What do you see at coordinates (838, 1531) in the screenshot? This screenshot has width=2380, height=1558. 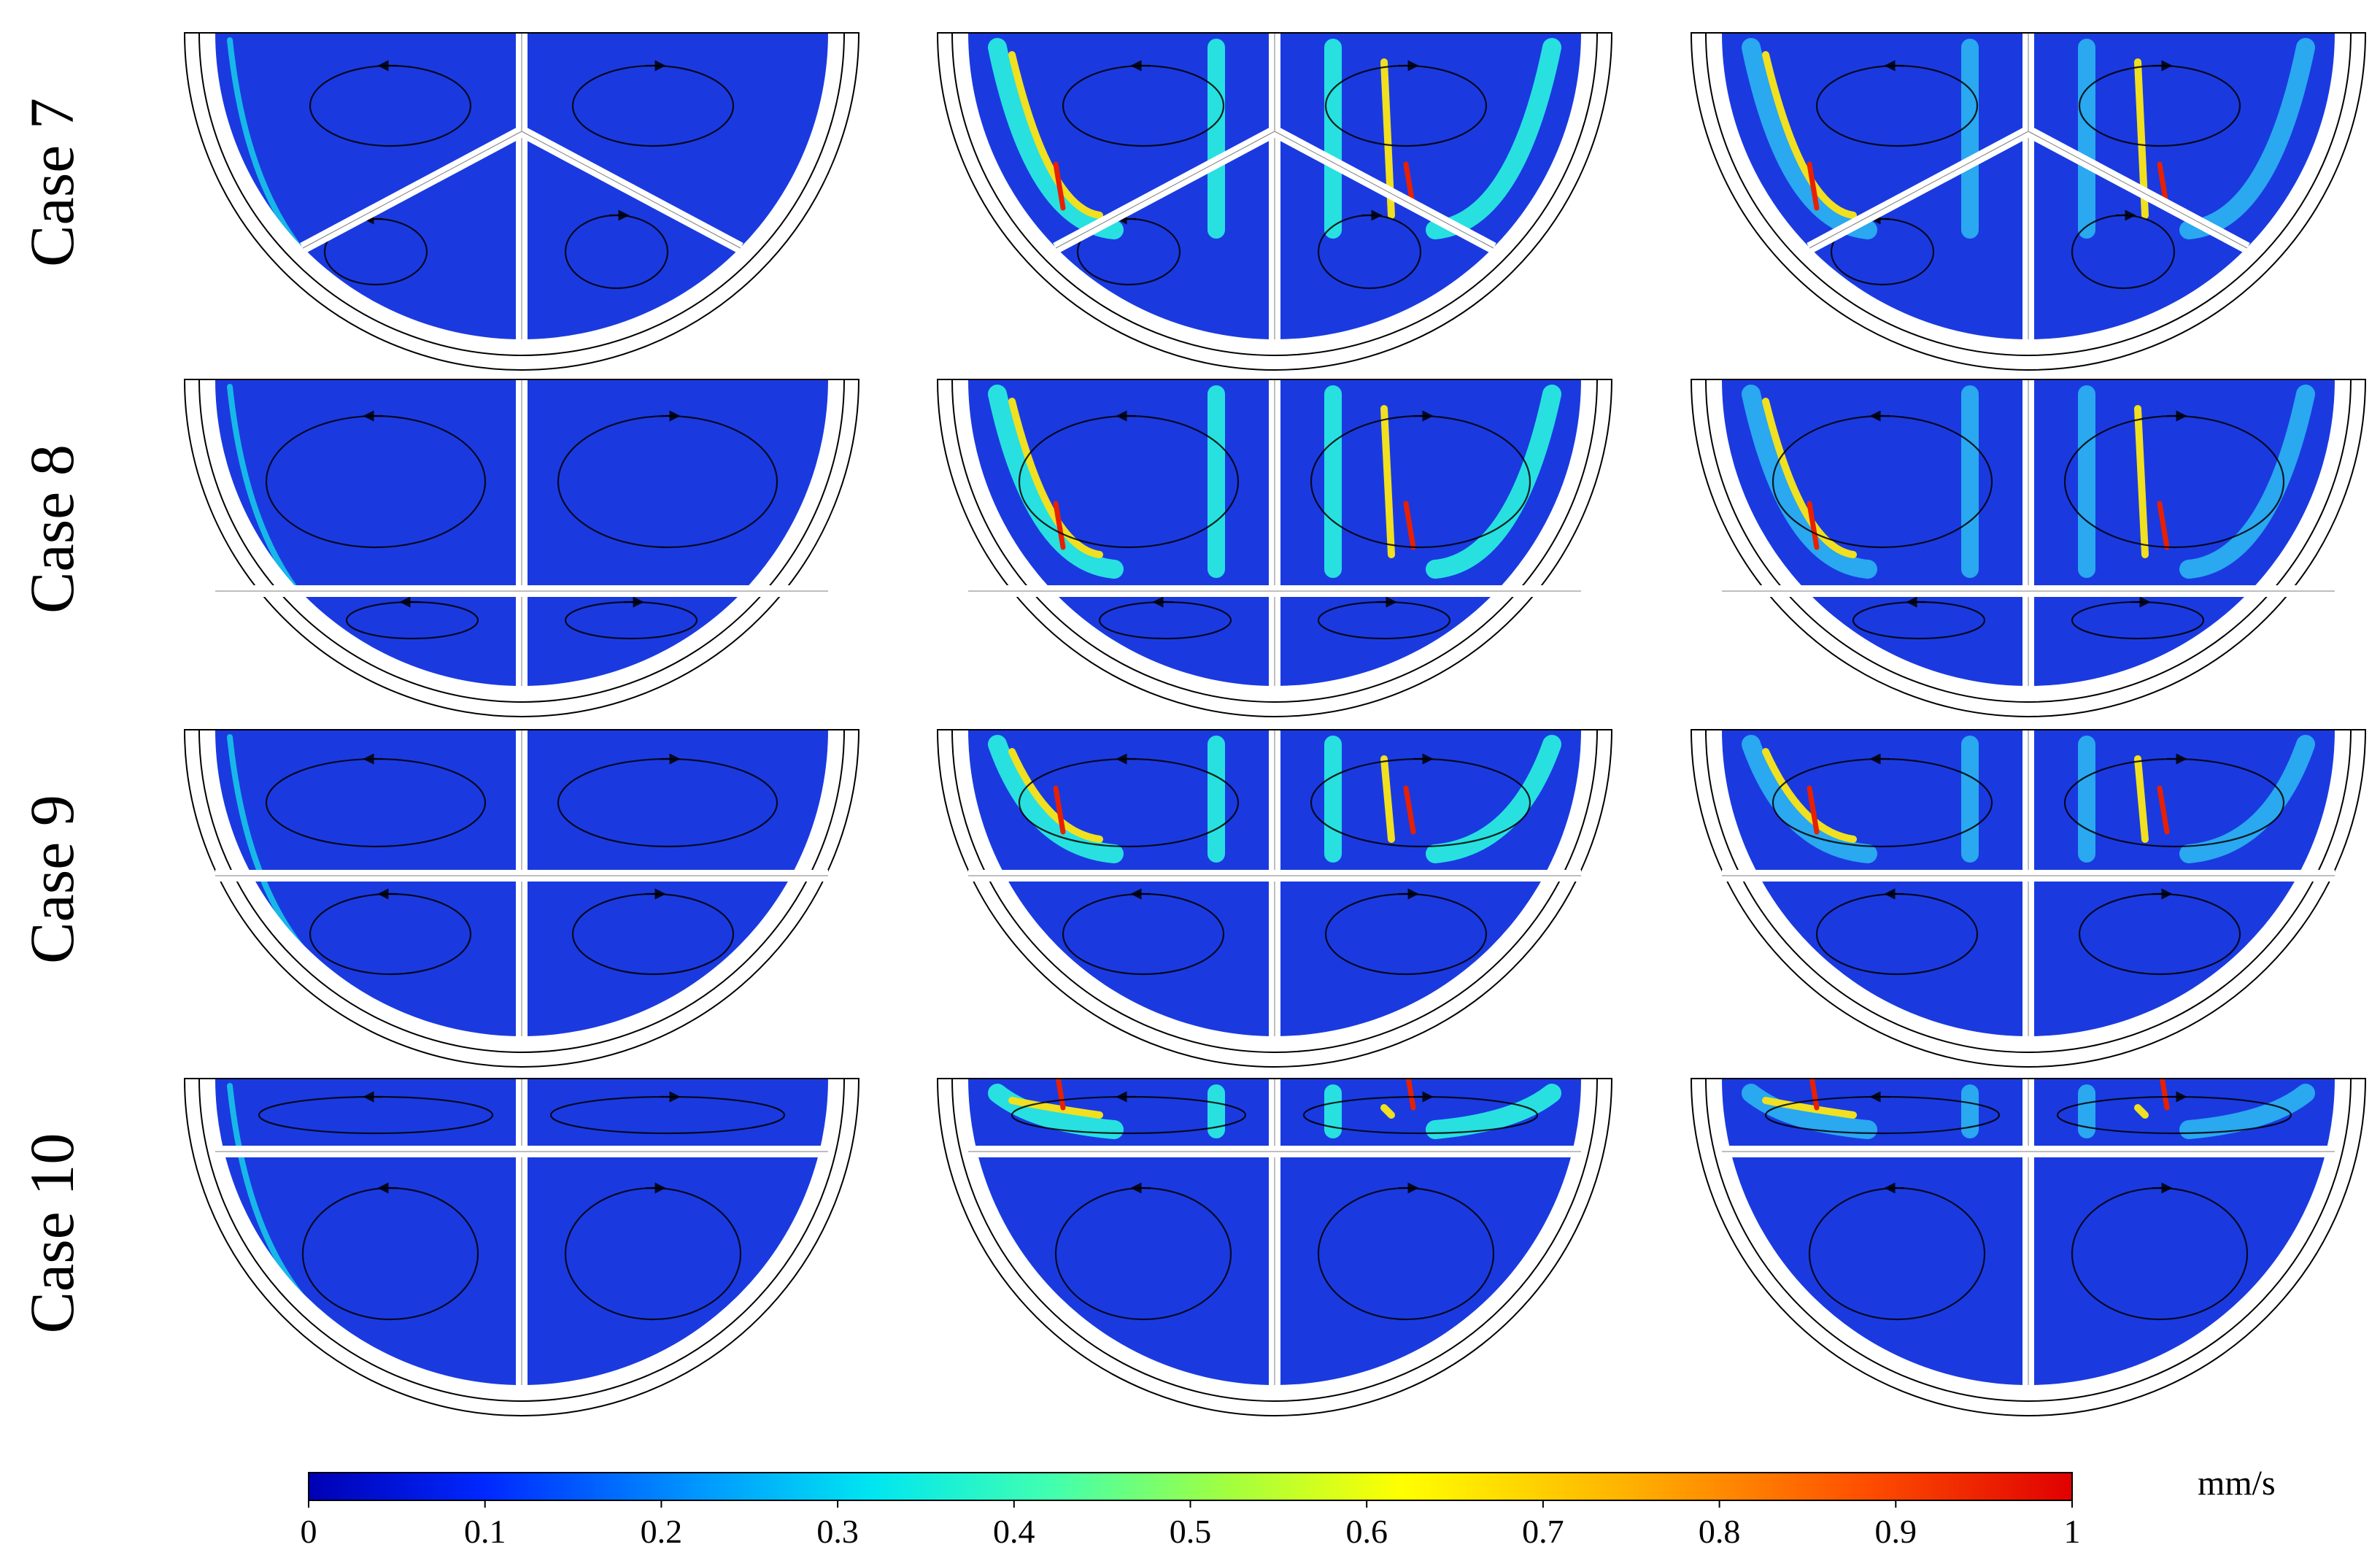 I see `colorbar-tick-label: 0.3` at bounding box center [838, 1531].